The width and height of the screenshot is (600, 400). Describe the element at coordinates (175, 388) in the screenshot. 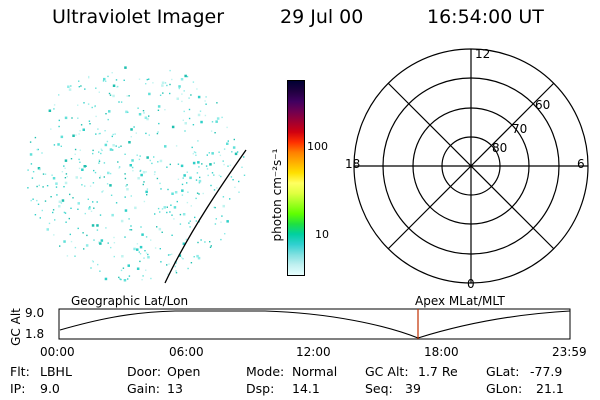

I see `gain-value: 13` at that location.